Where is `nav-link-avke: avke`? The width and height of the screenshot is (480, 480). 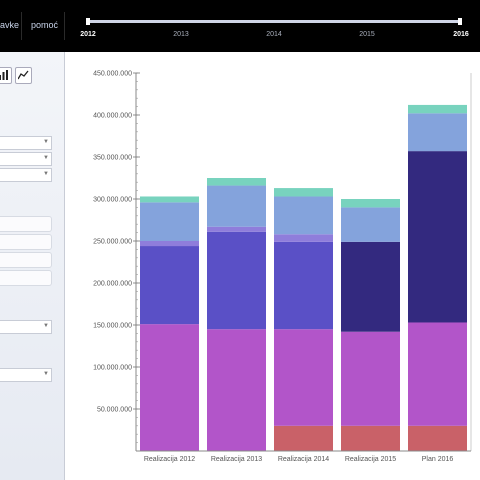
nav-link-avke: avke is located at coordinates (10, 25).